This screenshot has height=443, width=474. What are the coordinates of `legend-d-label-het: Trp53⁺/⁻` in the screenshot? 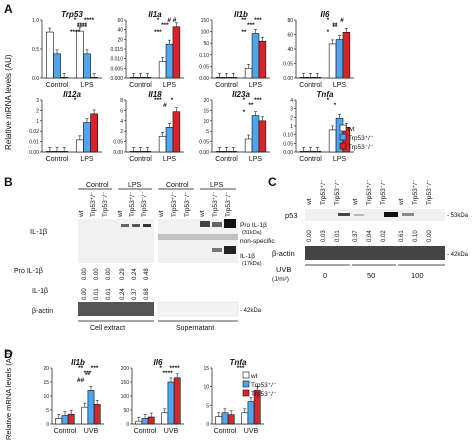 It's located at (264, 385).